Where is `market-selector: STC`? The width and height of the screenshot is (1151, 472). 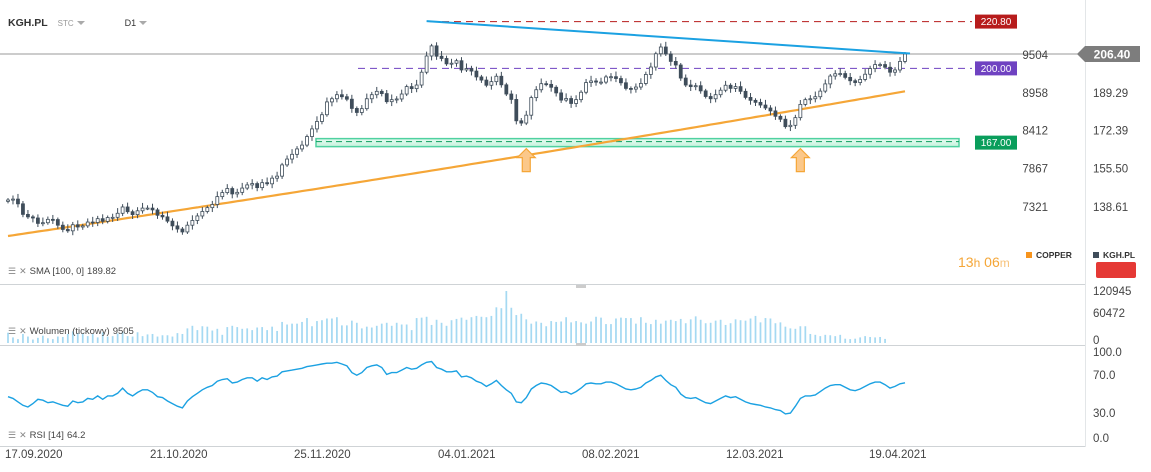
market-selector: STC is located at coordinates (71, 23).